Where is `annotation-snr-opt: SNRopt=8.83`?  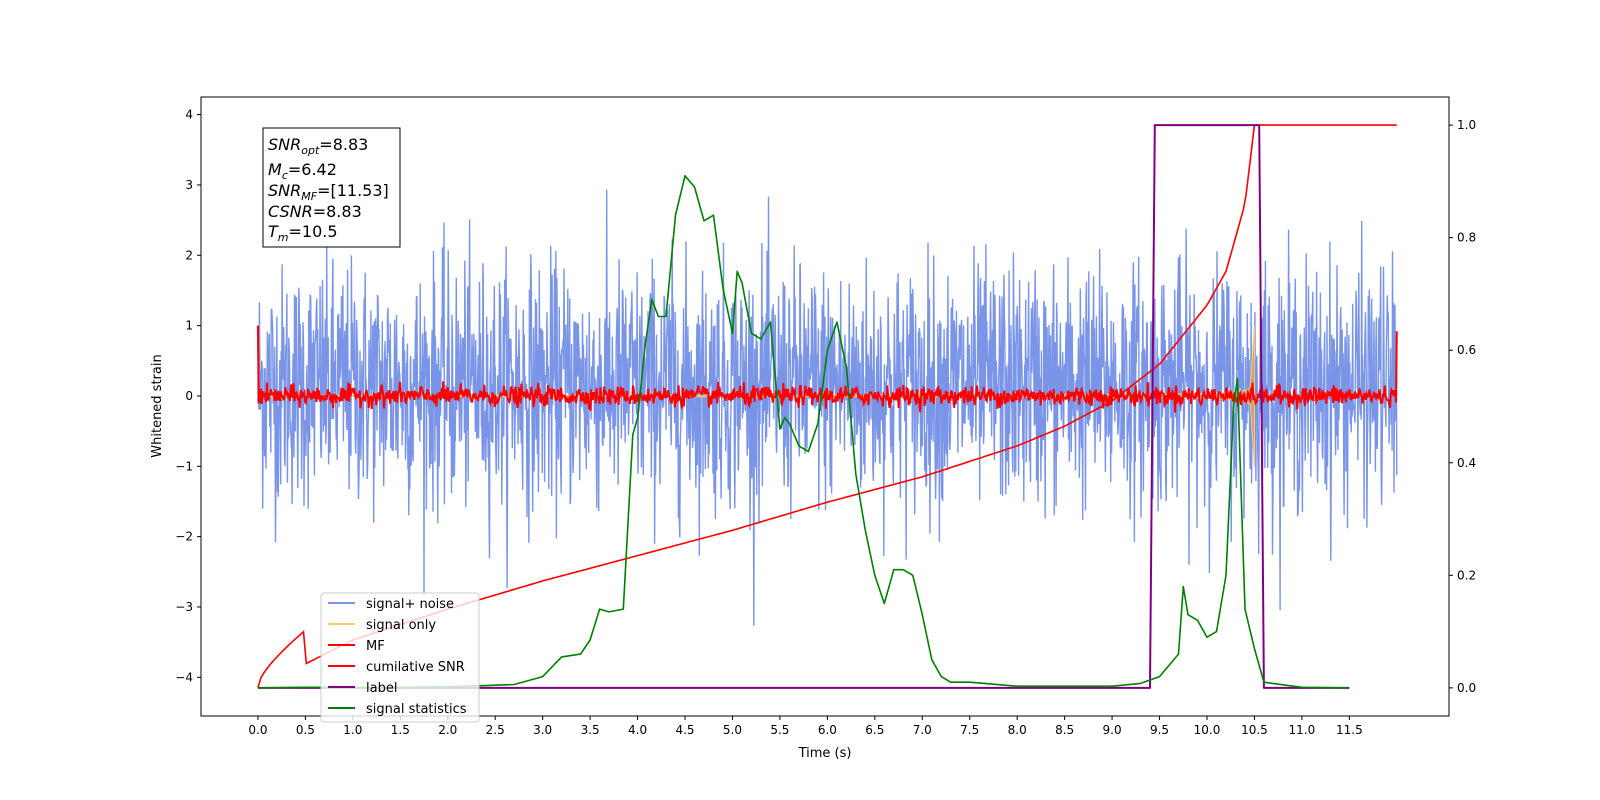 annotation-snr-opt: SNRopt=8.83 is located at coordinates (318, 146).